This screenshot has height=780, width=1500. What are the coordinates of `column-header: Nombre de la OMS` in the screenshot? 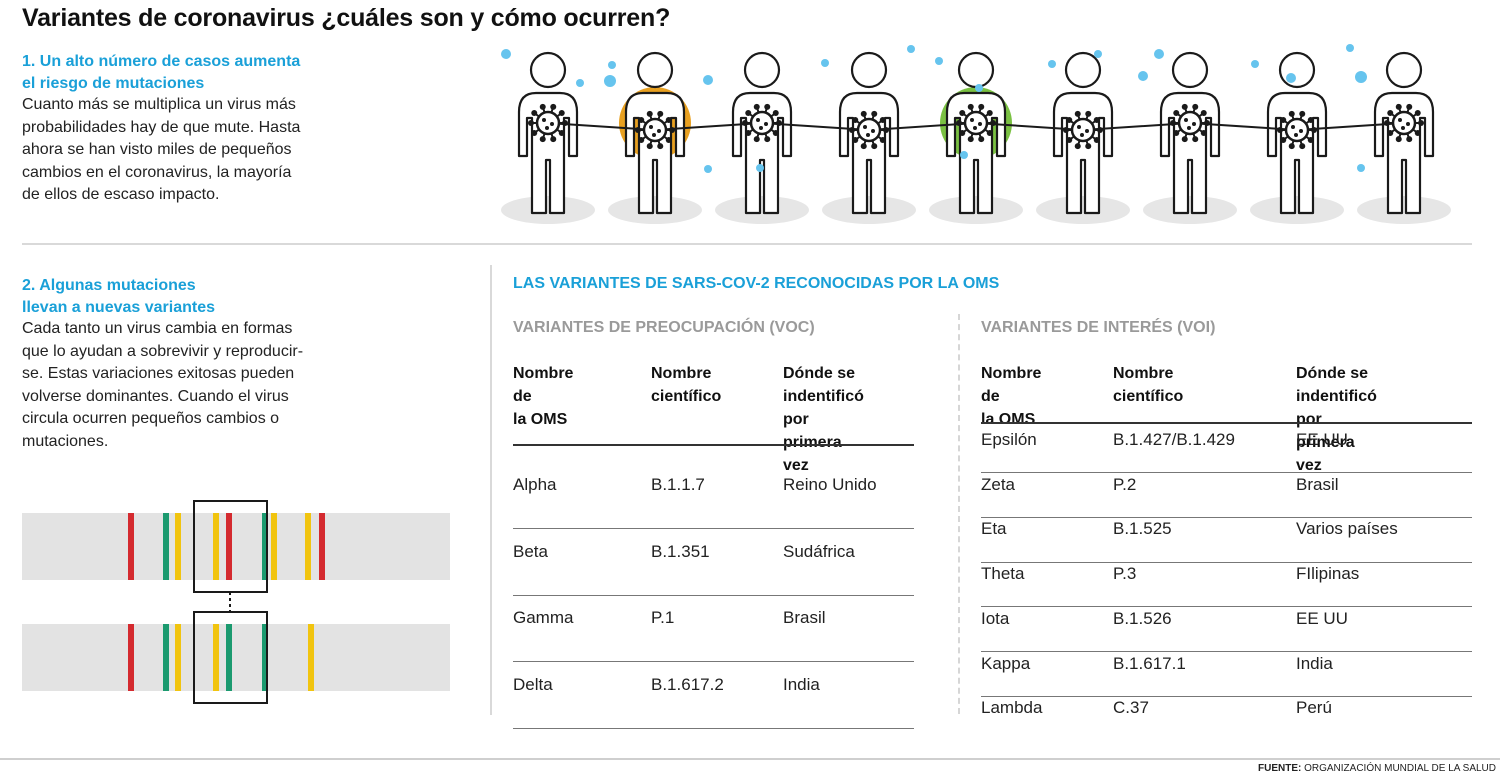 It's located at (543, 396).